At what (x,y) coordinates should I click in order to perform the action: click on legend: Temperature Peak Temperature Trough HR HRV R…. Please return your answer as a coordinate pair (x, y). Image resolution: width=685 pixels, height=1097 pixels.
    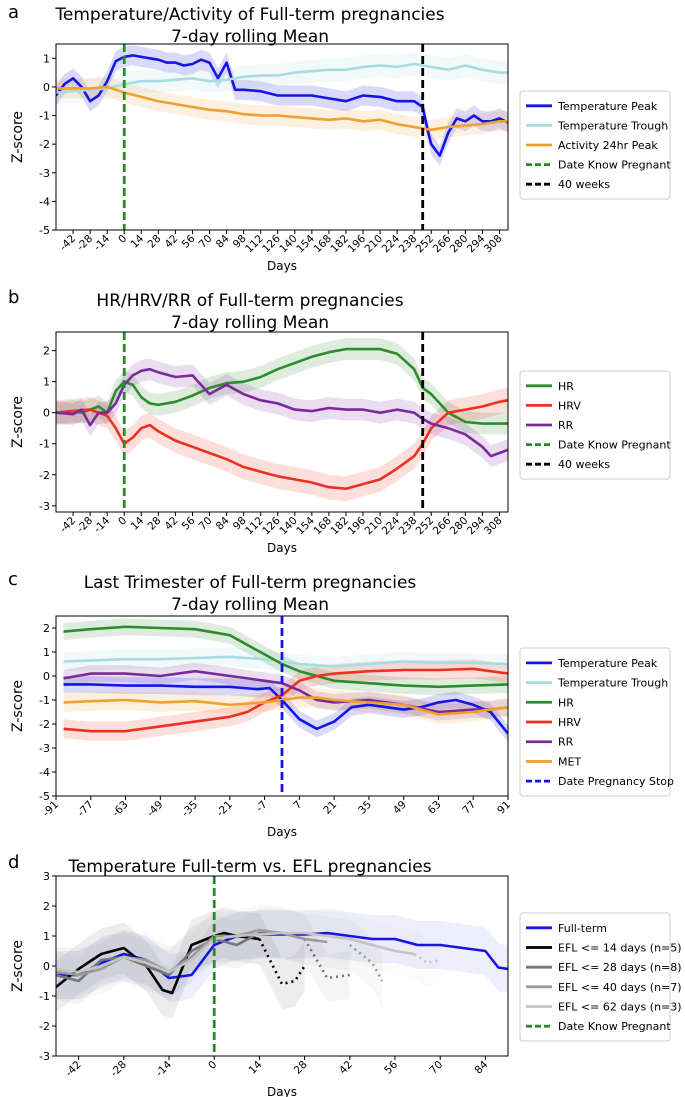
    Looking at the image, I should click on (596, 722).